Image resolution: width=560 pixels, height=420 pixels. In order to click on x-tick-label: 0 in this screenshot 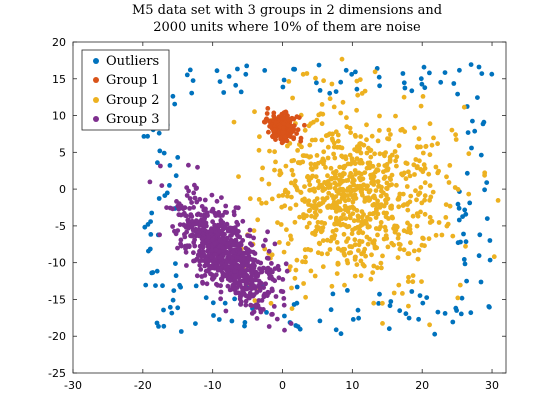, I will do `click(282, 385)`.